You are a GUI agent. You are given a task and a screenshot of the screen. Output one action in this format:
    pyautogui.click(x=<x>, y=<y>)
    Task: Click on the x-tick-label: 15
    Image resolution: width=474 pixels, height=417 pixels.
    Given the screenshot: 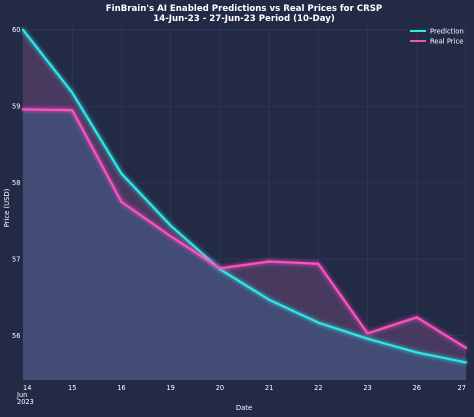 What is the action you would take?
    pyautogui.click(x=72, y=388)
    